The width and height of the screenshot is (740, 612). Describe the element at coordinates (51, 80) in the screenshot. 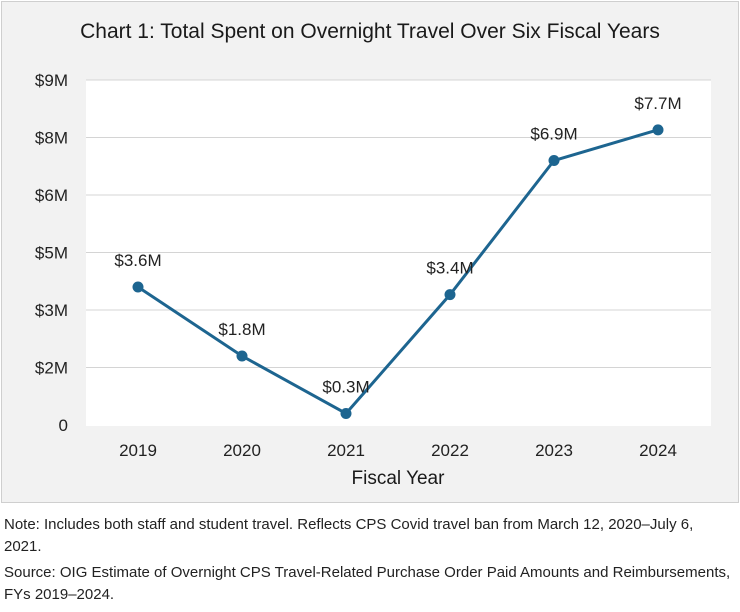

I see `y-tick-label: $9M` at that location.